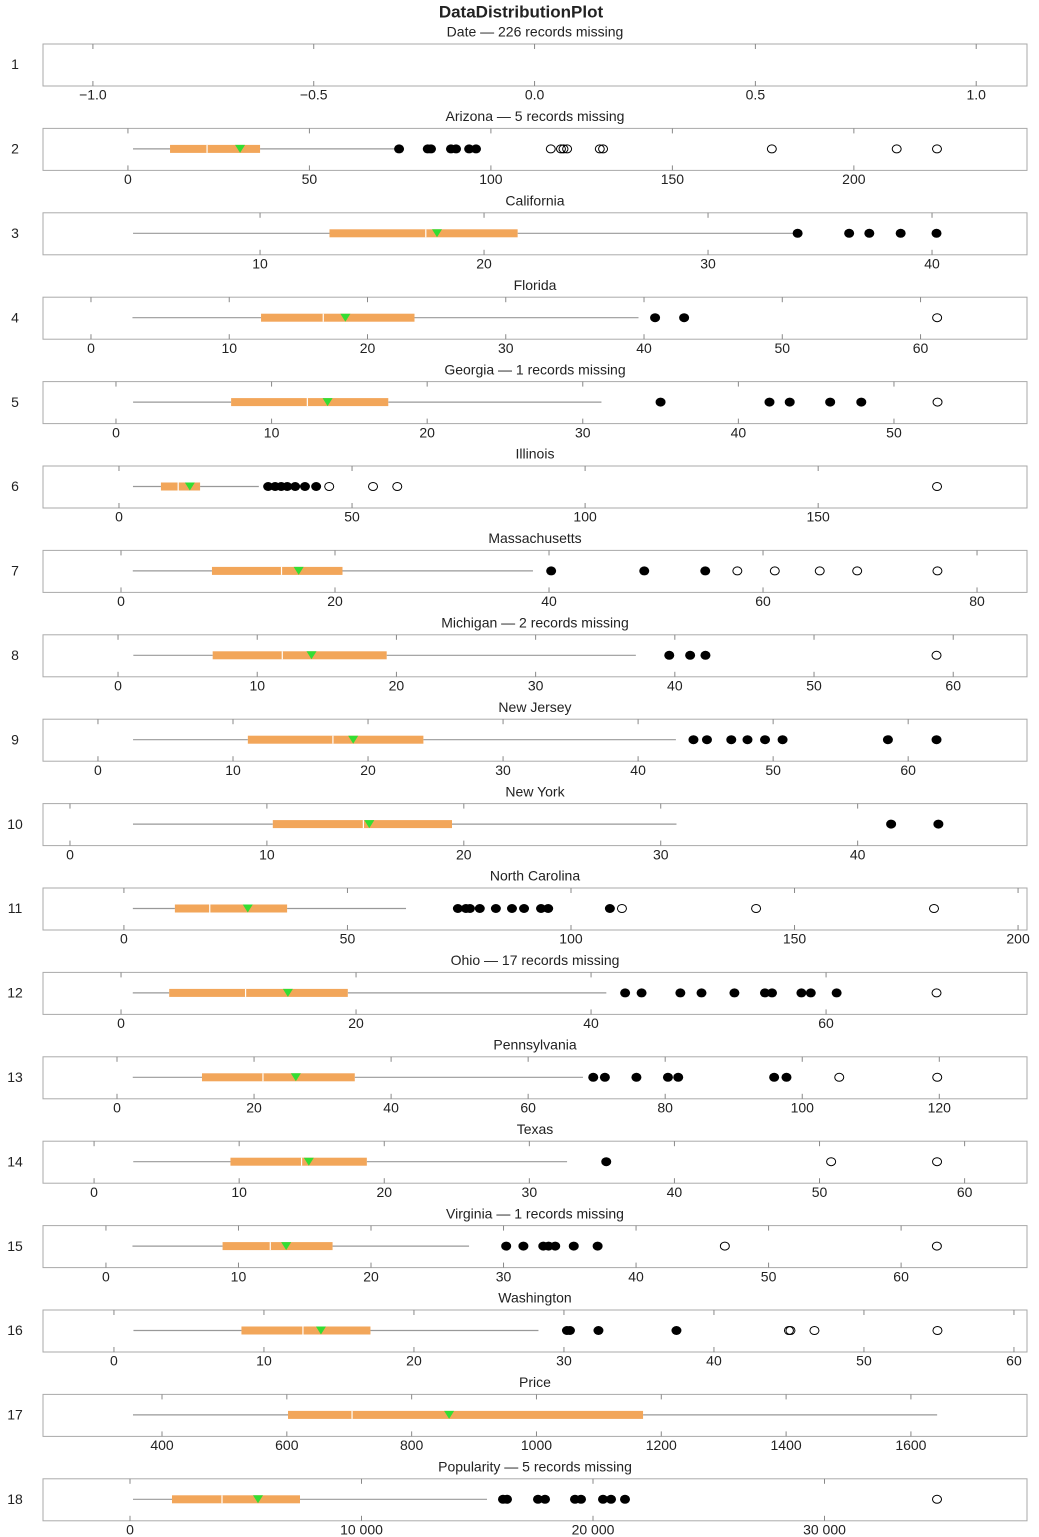 The width and height of the screenshot is (1039, 1537). What do you see at coordinates (535, 960) in the screenshot?
I see `panel-title: Ohio — 17 records missing` at bounding box center [535, 960].